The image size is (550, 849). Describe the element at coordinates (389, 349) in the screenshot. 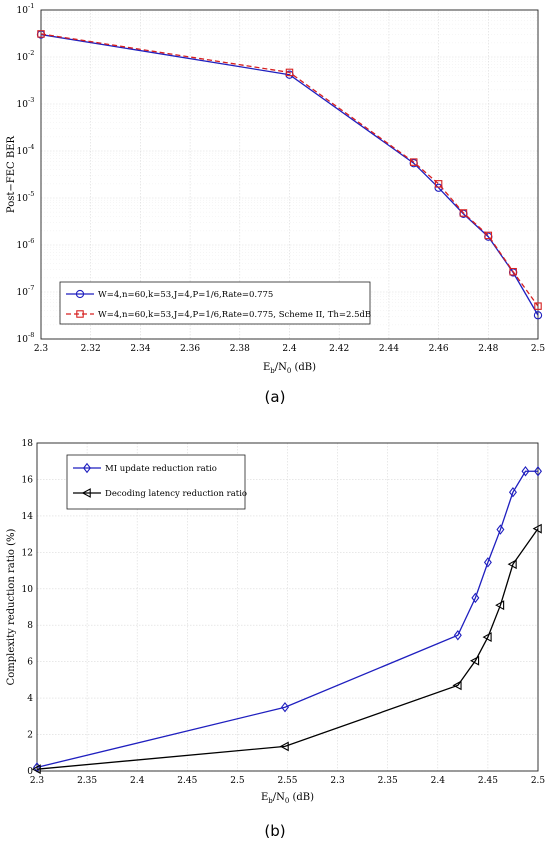

I see `x-tick-label: 2.44` at that location.